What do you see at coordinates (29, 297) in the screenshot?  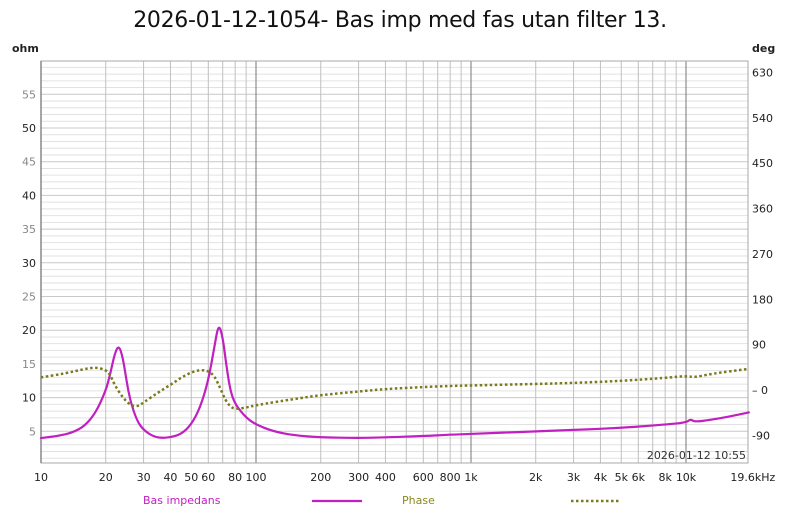 I see `left-axis-tick-label: 25` at bounding box center [29, 297].